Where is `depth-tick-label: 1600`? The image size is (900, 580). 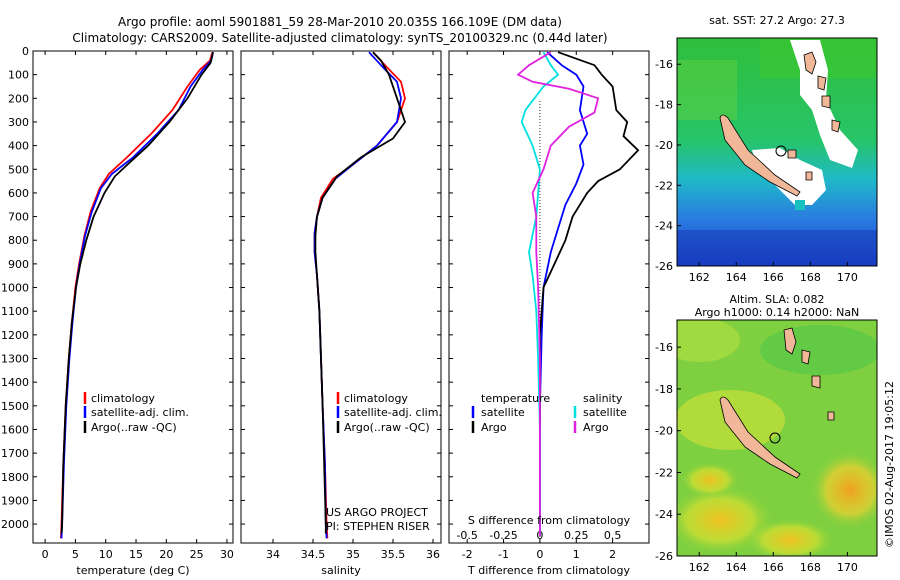 depth-tick-label: 1600 is located at coordinates (15, 429).